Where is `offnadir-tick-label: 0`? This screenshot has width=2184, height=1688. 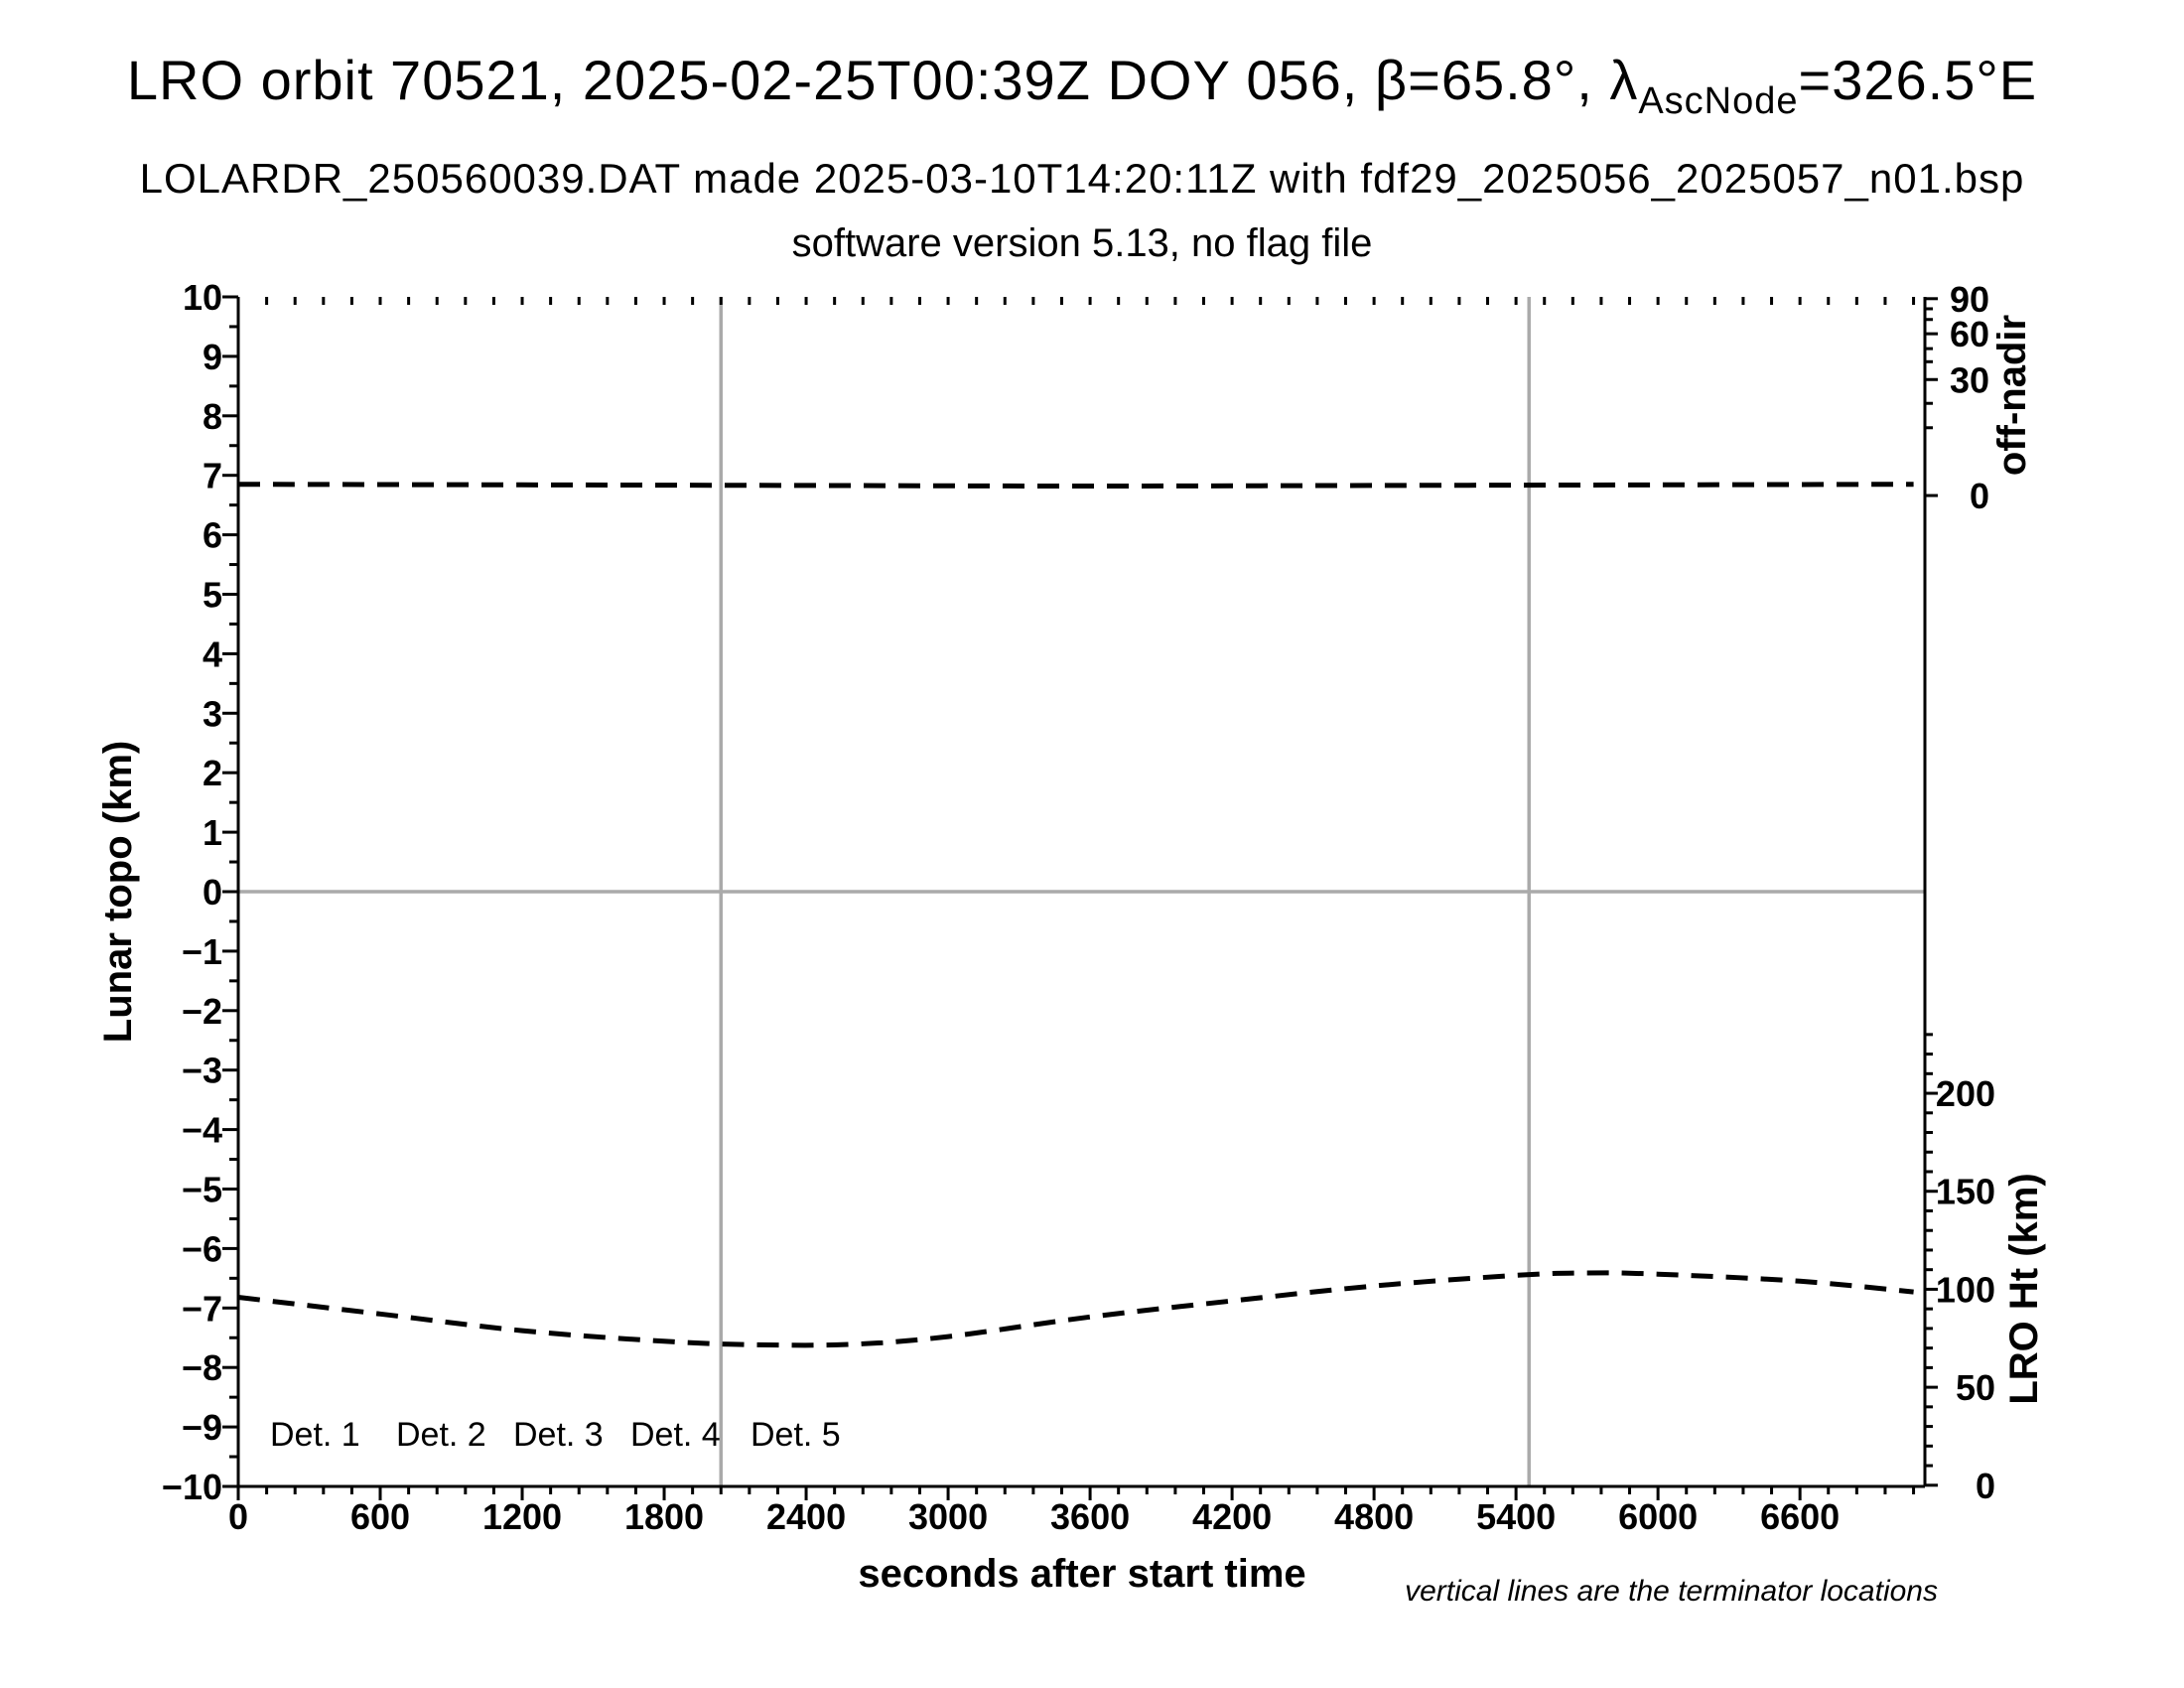 offnadir-tick-label: 0 is located at coordinates (1979, 496).